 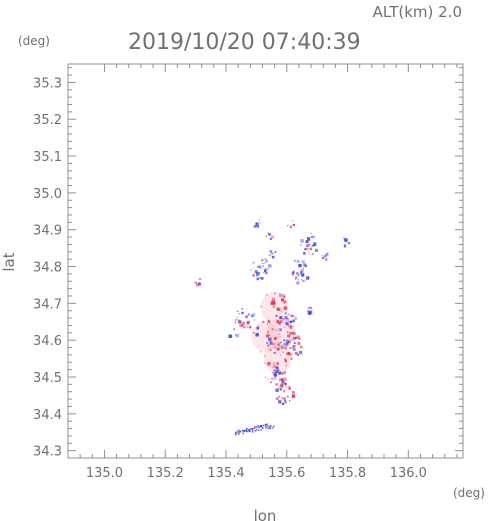 I want to click on x-tick-label: 135.6, so click(x=286, y=473).